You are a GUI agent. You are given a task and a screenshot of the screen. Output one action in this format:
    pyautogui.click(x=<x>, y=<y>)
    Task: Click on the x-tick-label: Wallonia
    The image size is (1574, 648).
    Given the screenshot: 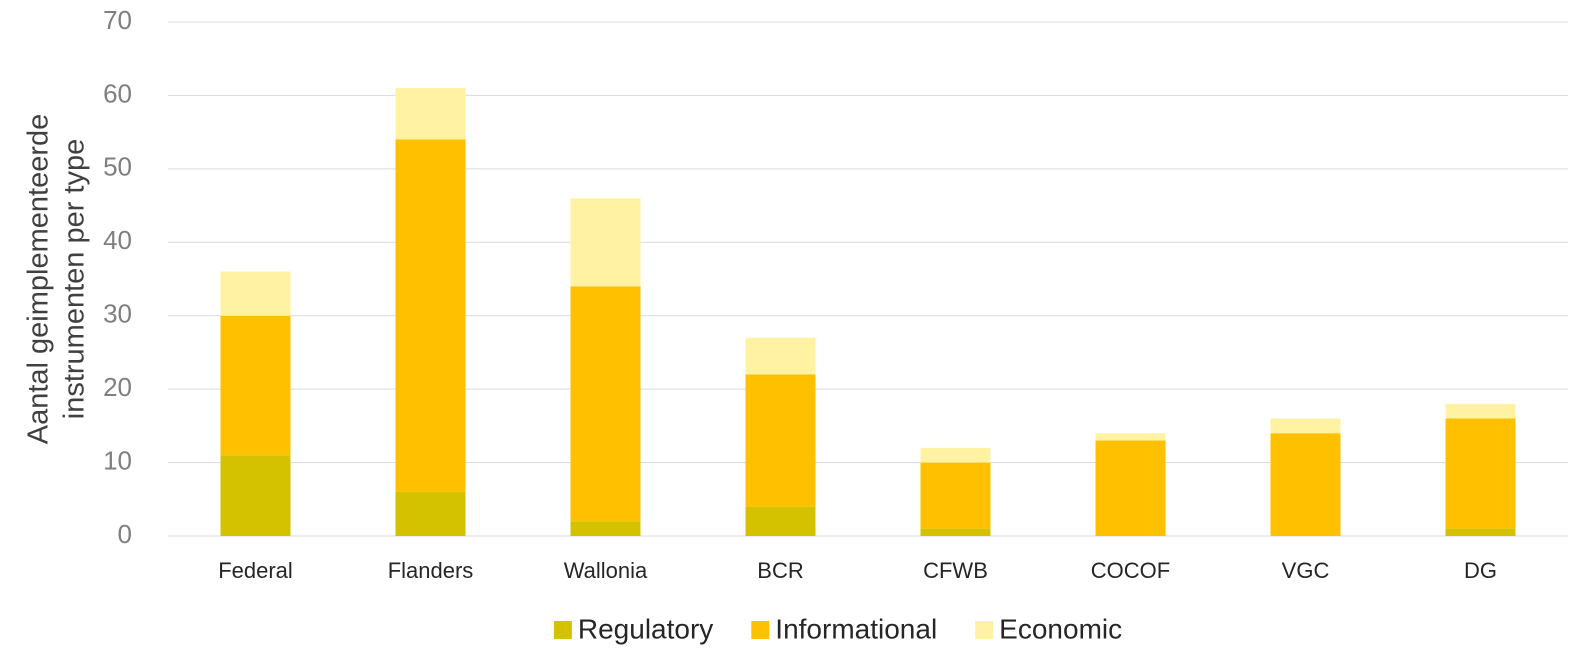 What is the action you would take?
    pyautogui.click(x=606, y=570)
    